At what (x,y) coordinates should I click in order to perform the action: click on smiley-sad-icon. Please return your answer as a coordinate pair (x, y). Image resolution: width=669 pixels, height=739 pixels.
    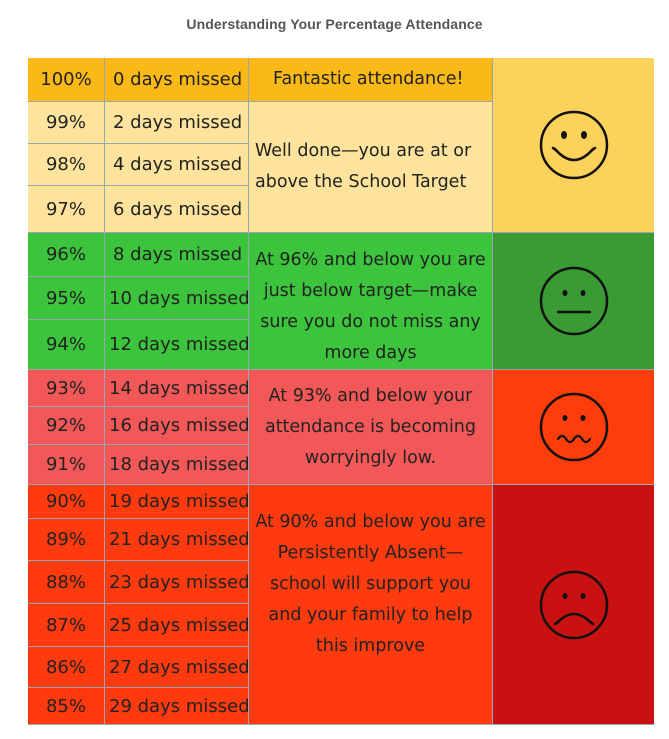
    Looking at the image, I should click on (573, 604).